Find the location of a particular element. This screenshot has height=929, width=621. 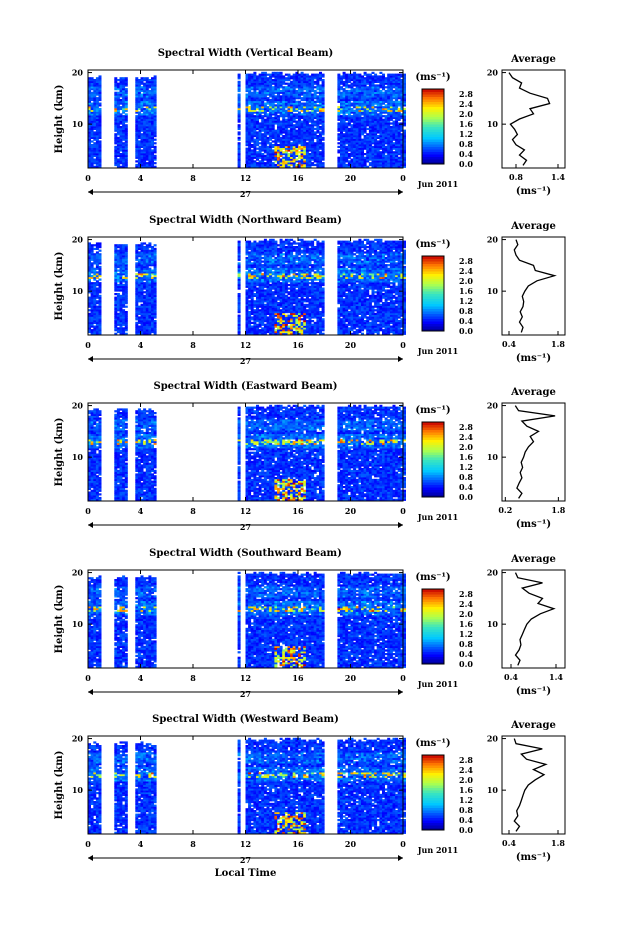

colorbar-tick-label: 2.8 is located at coordinates (466, 94).